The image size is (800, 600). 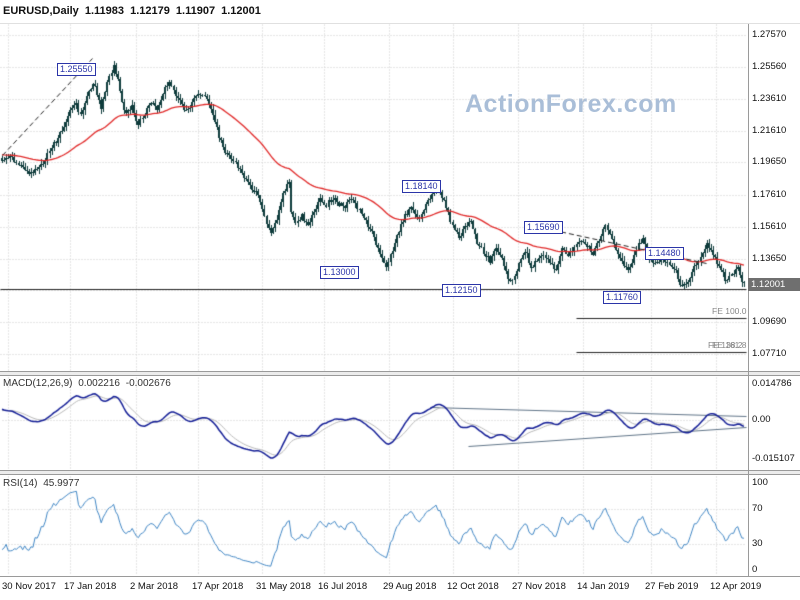 I want to click on price-axis-divider, so click(x=748, y=300).